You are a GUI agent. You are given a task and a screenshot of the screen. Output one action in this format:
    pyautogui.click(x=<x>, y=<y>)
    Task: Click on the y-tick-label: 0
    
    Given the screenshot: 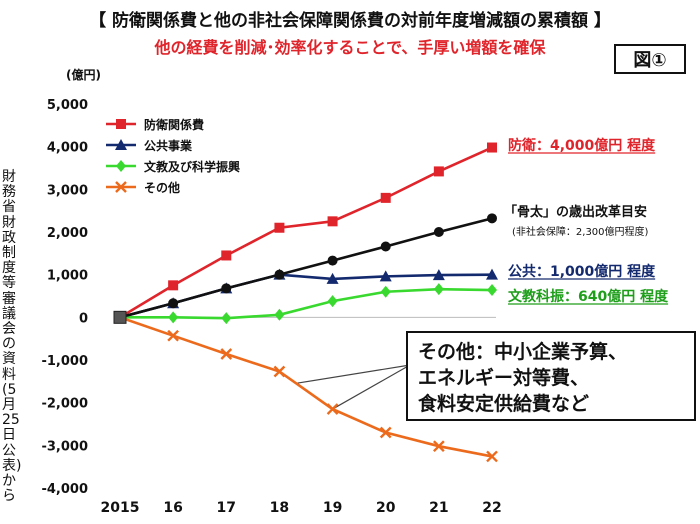 What is the action you would take?
    pyautogui.click(x=83, y=318)
    